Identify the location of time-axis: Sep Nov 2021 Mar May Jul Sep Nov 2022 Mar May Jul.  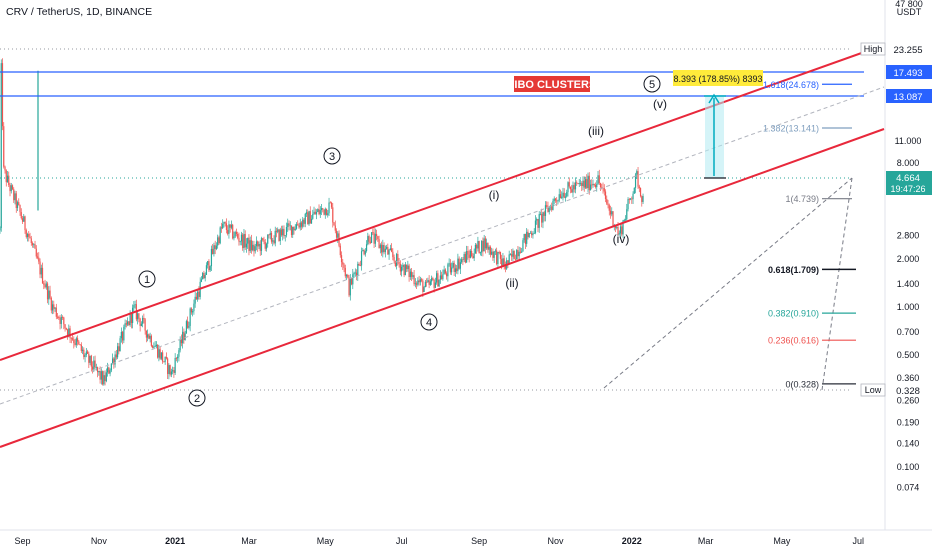
(466, 539).